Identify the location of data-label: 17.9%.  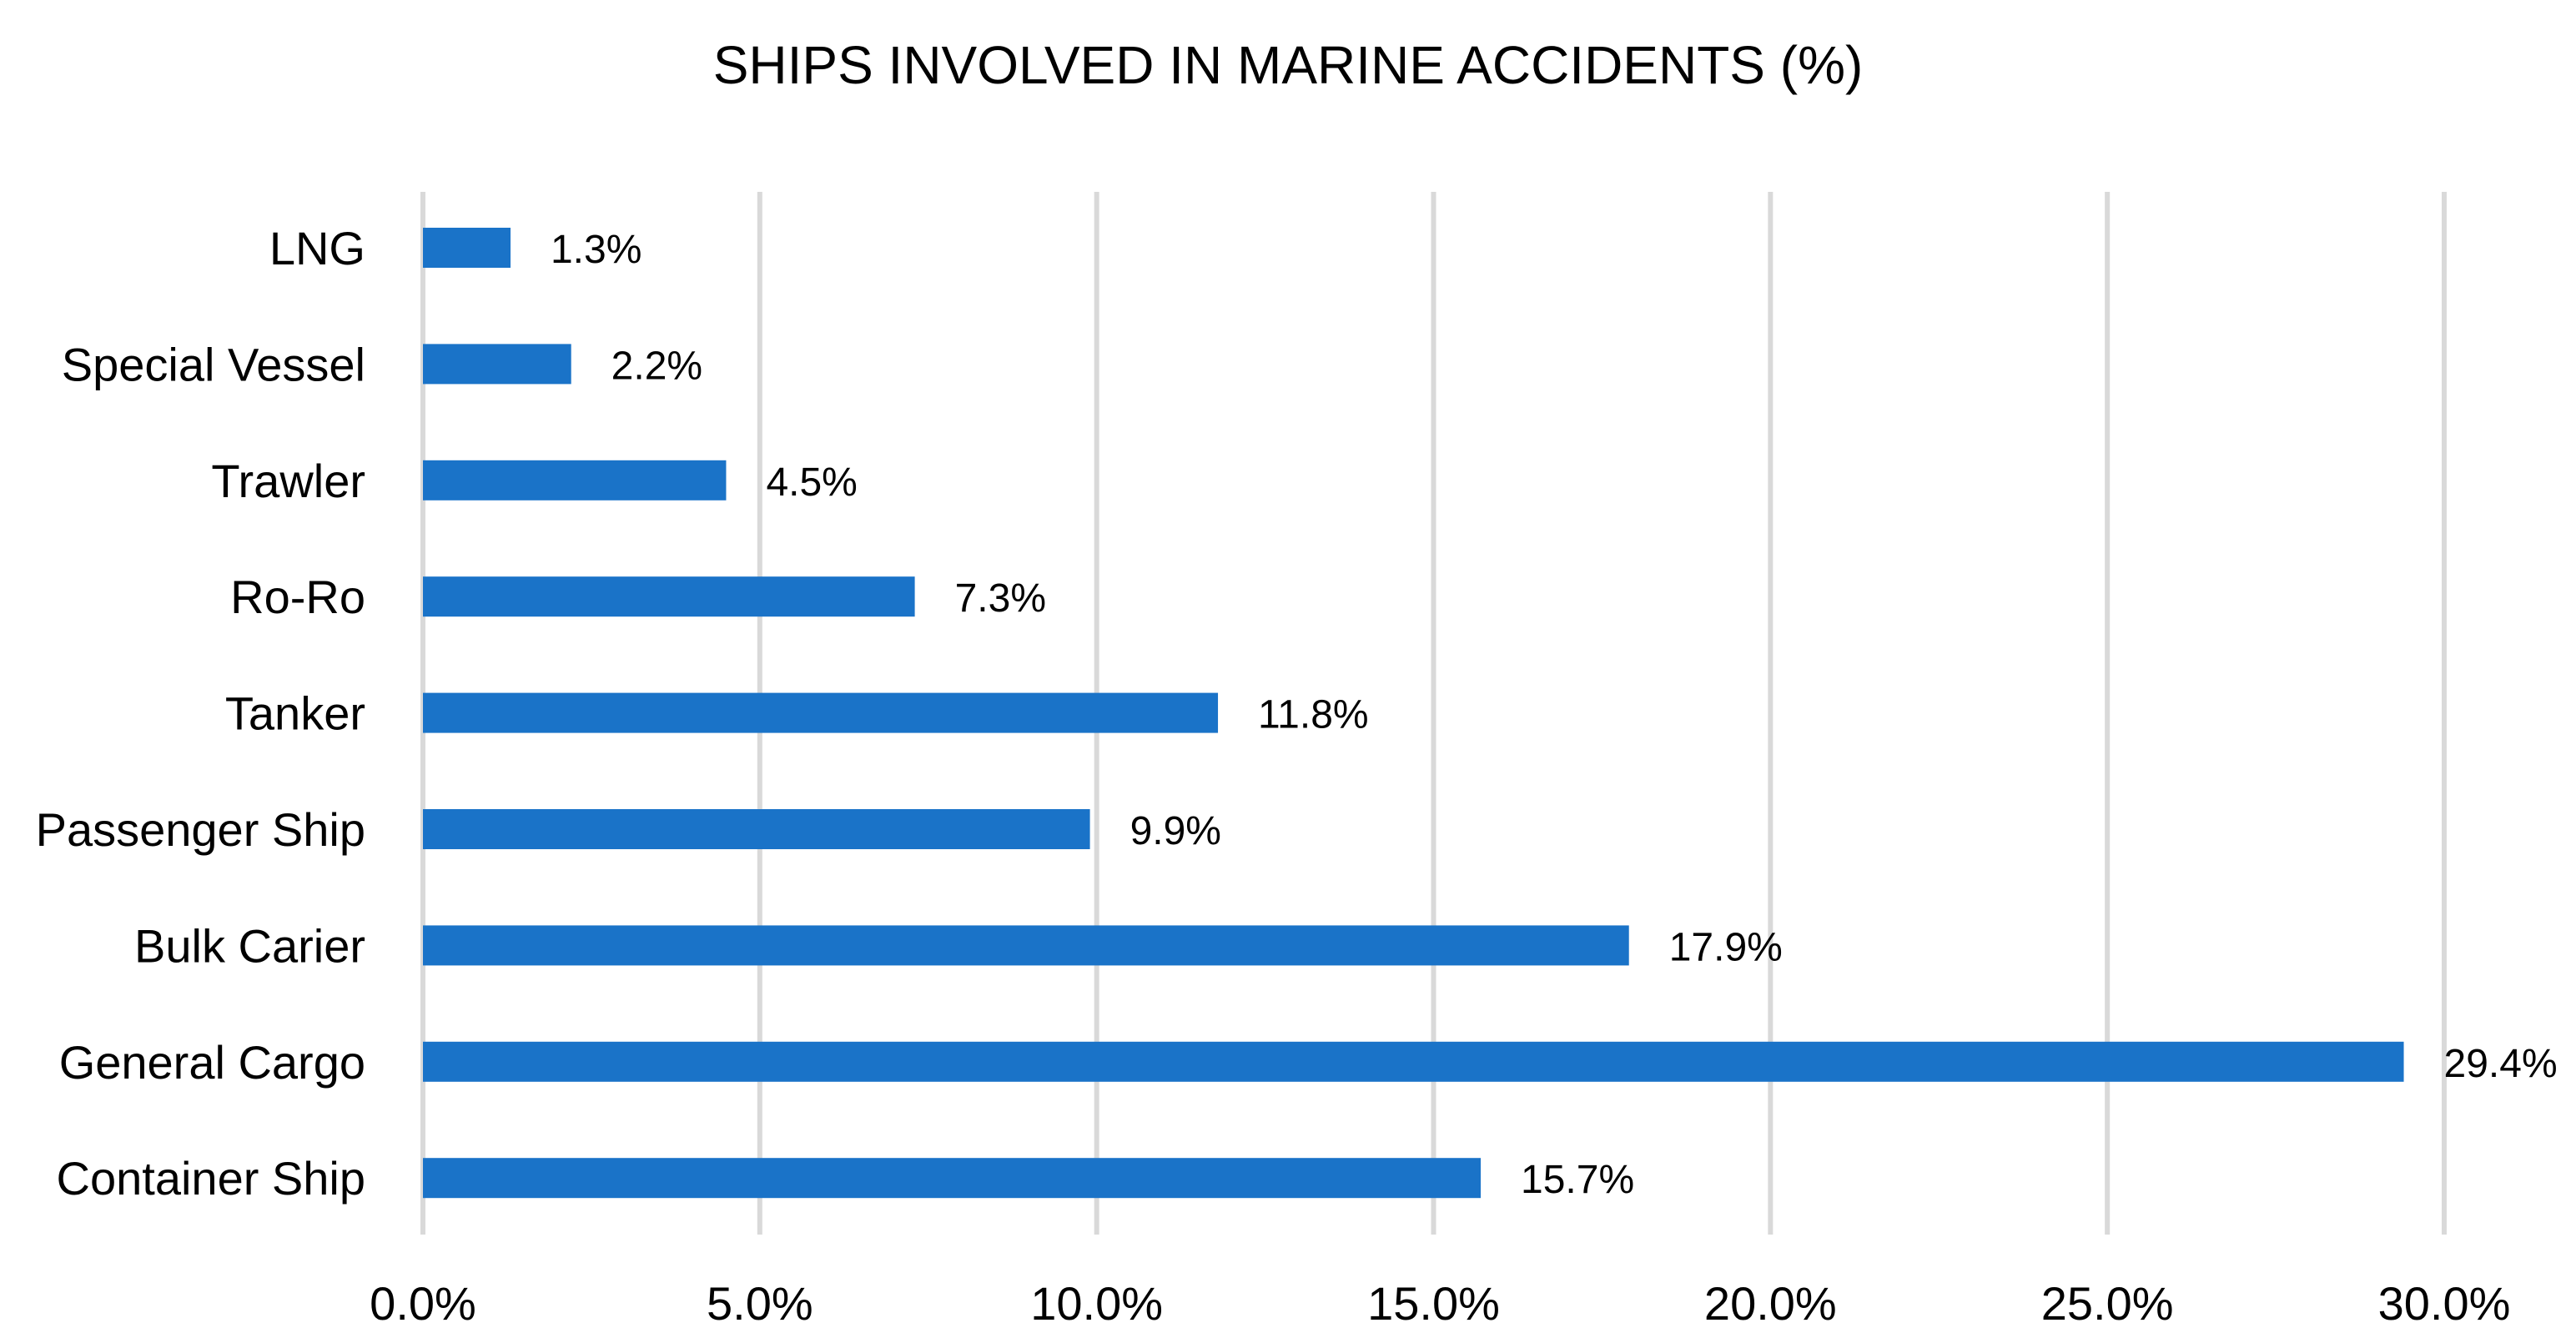
(1726, 947).